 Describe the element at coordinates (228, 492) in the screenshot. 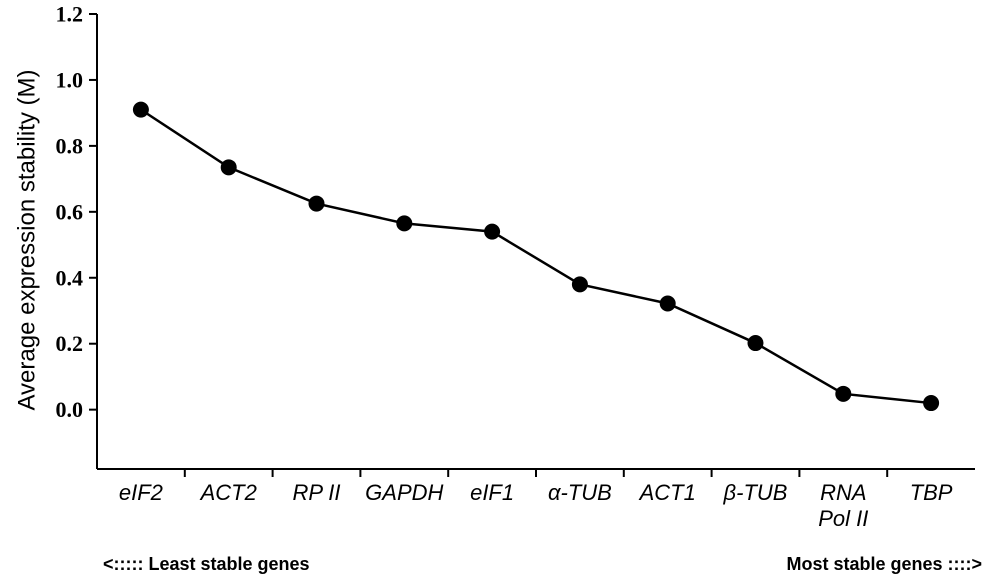

I see `x-tick-label: ACT2` at that location.